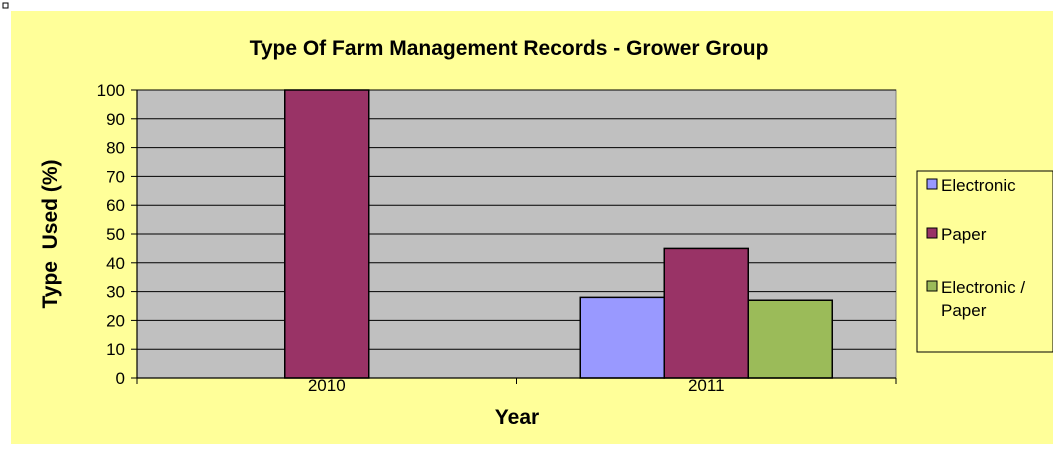 Image resolution: width=1053 pixels, height=449 pixels. What do you see at coordinates (327, 385) in the screenshot?
I see `x-tick-label: 2010` at bounding box center [327, 385].